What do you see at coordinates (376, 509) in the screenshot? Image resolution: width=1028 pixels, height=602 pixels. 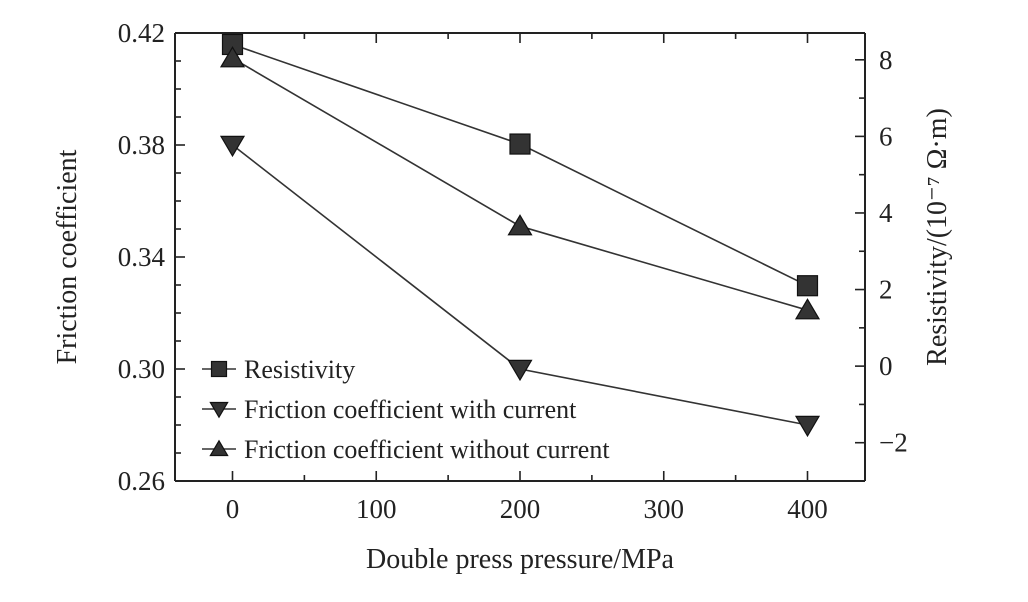 I see `x-tick-label: 100` at bounding box center [376, 509].